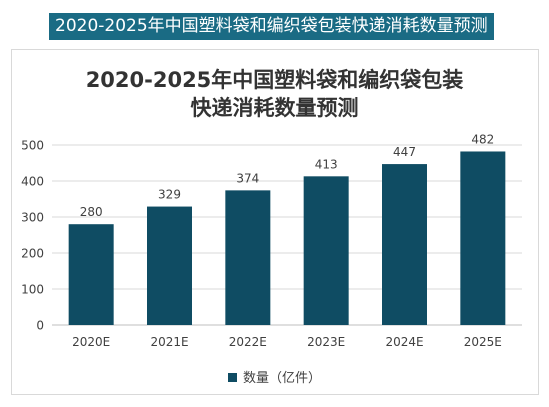  Describe the element at coordinates (247, 178) in the screenshot. I see `data-label: 374` at that location.